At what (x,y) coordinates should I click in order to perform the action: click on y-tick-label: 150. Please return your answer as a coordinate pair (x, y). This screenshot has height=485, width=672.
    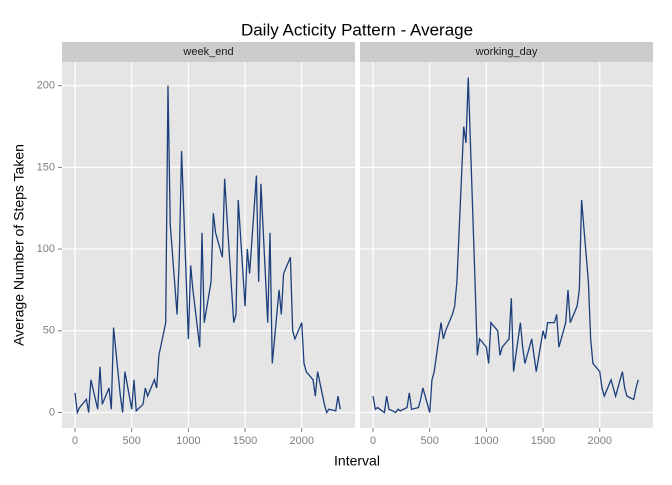
    Looking at the image, I should click on (46, 167).